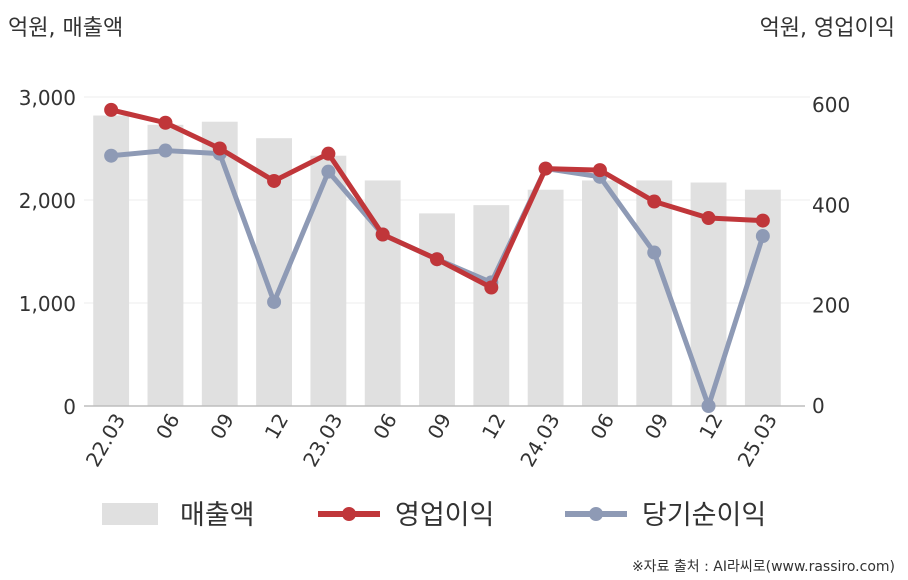 This screenshot has height=580, width=908. I want to click on x-tick-label: 23.03, so click(322, 440).